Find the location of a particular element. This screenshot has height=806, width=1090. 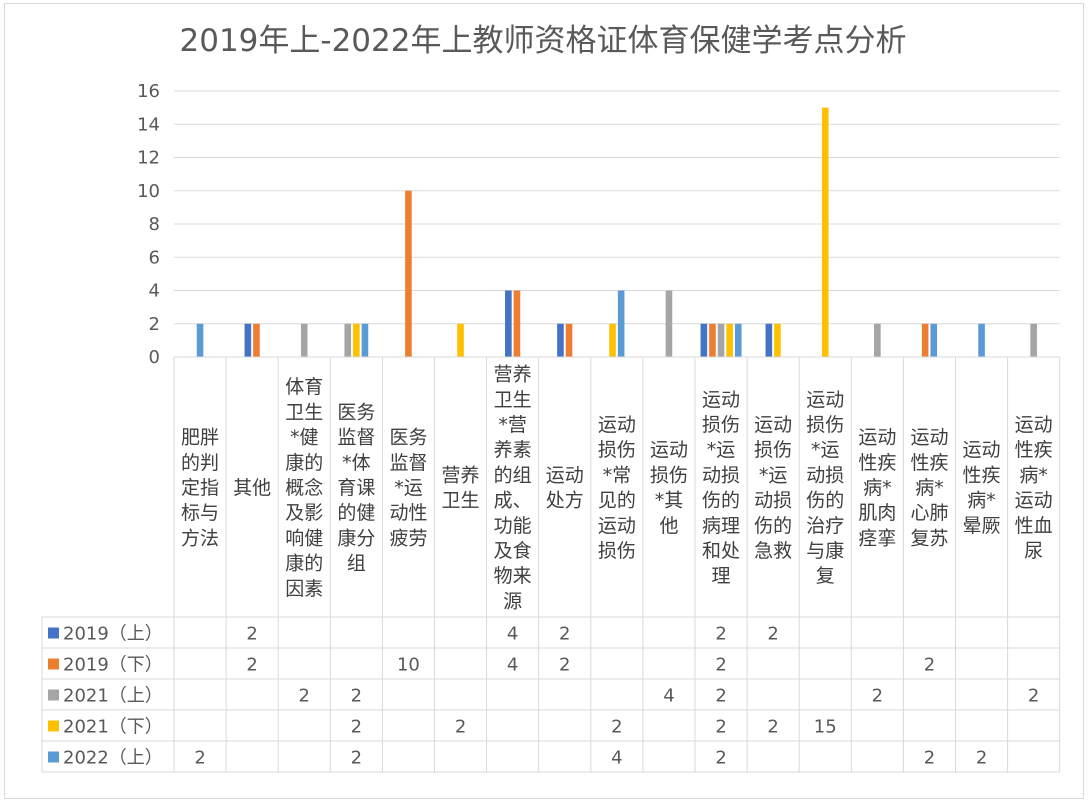

x-tick-label: 运动损伤*运动损伤的治疗与康复 is located at coordinates (825, 488).